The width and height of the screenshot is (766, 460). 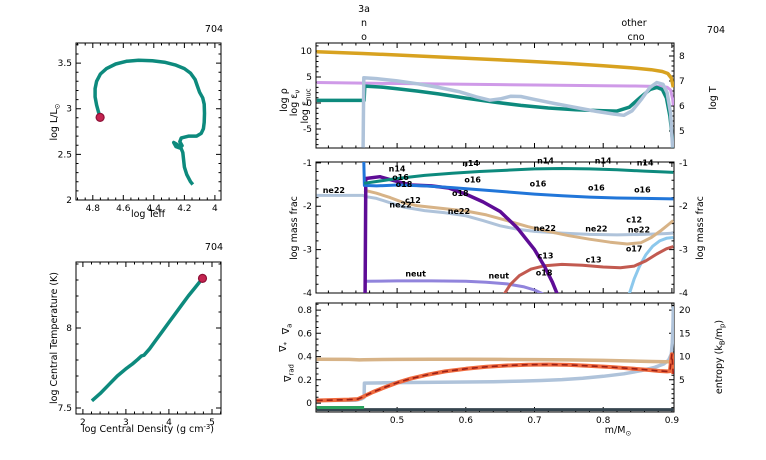 I want to click on label-log-teff: log Teff, so click(x=148, y=214).